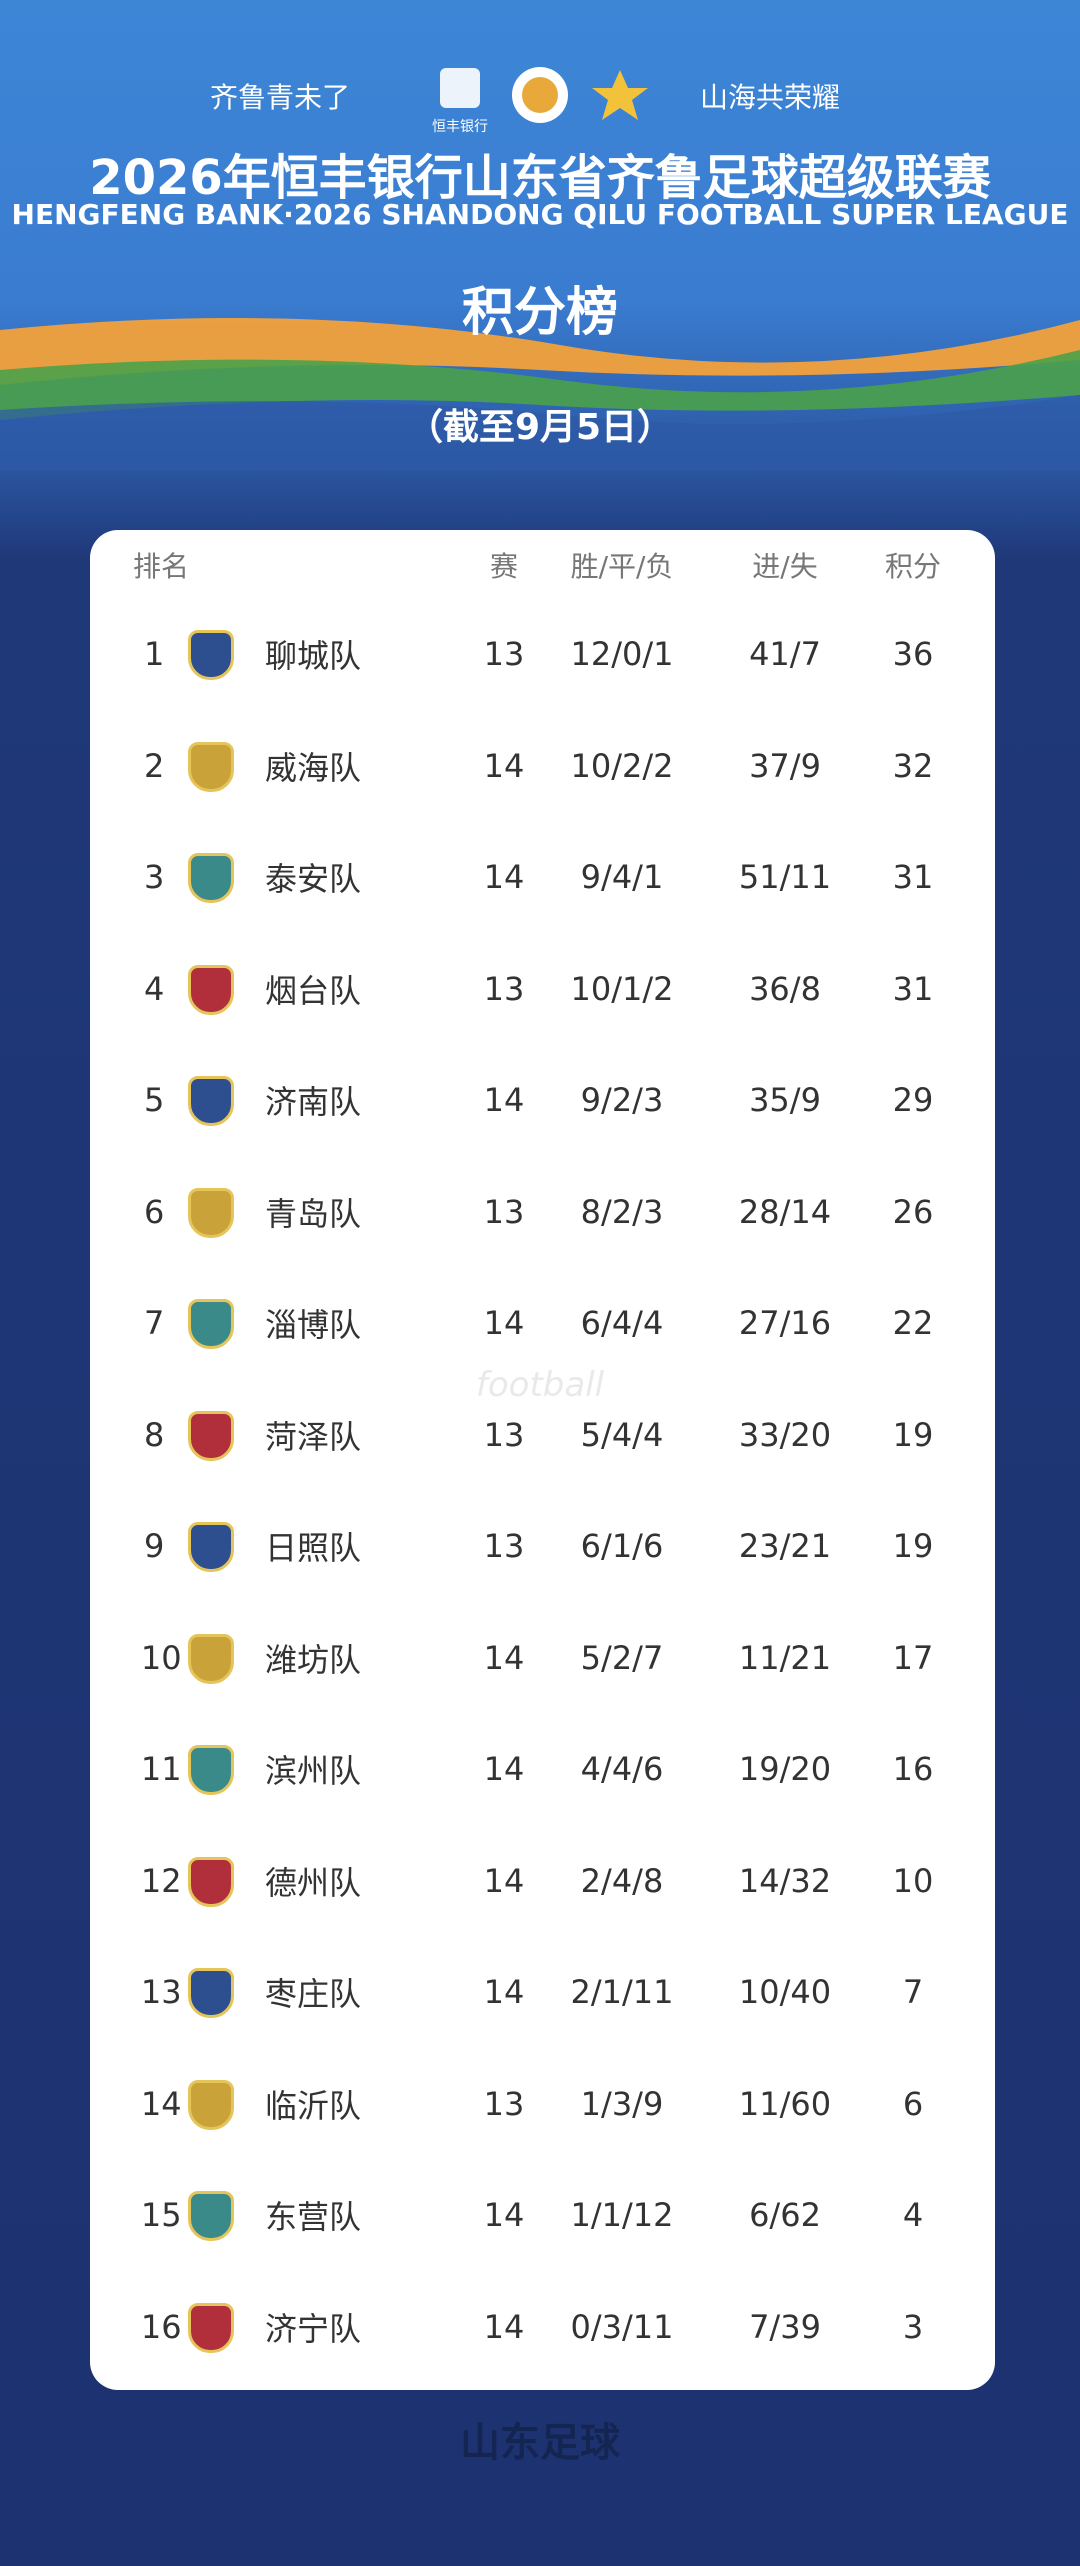 The height and width of the screenshot is (2566, 1080). What do you see at coordinates (785, 1323) in the screenshot?
I see `goals: 27/16` at bounding box center [785, 1323].